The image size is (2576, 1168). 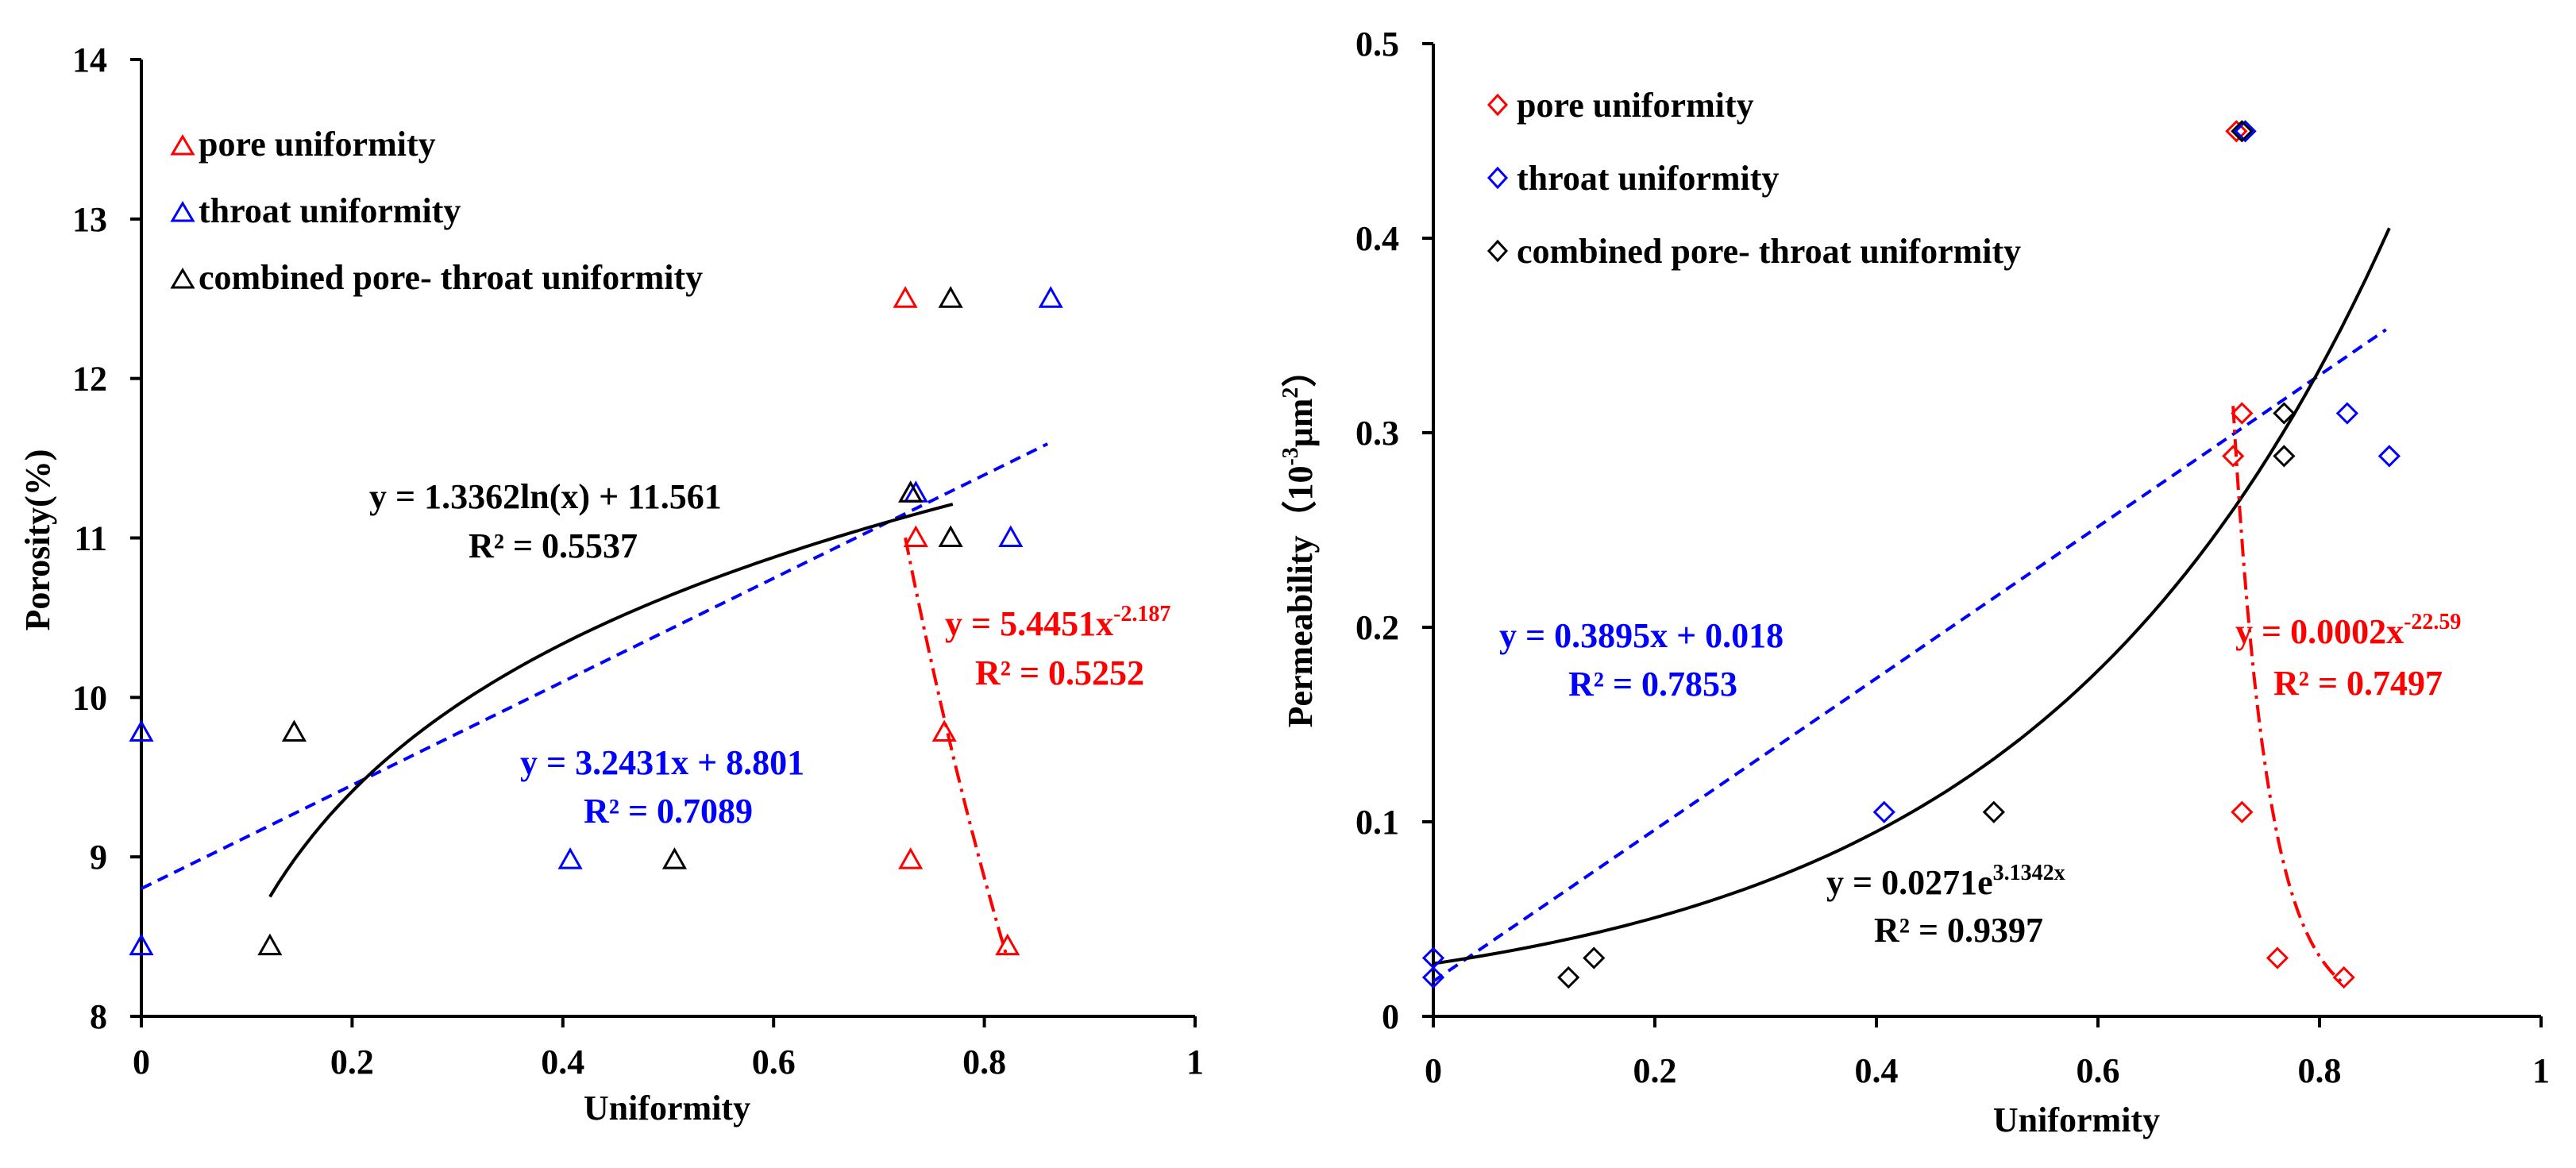 I want to click on y-tick-label: 11, so click(x=90, y=538).